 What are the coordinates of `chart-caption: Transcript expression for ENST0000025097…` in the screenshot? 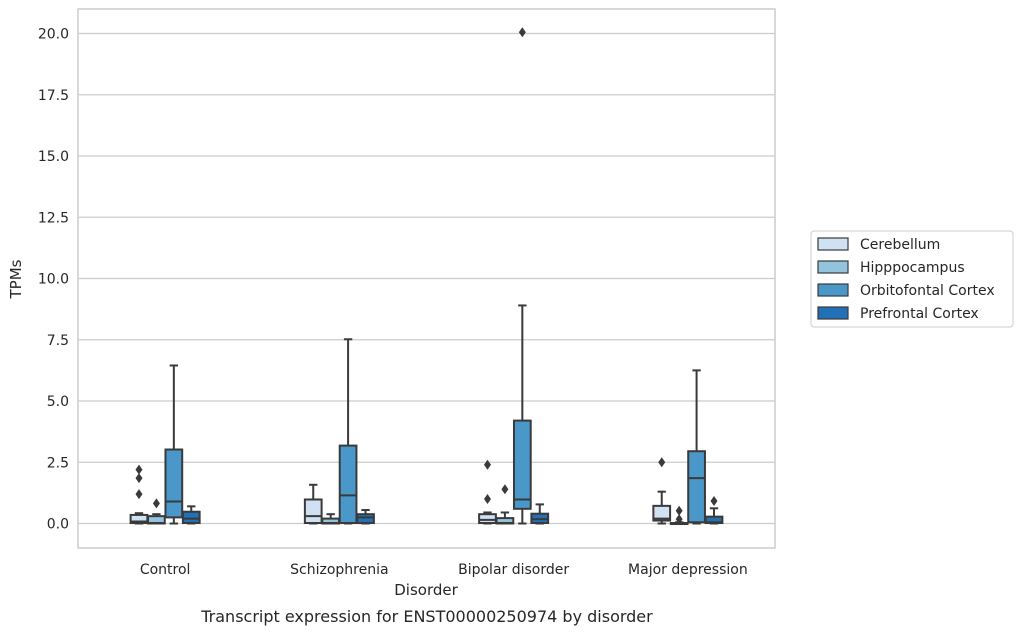 It's located at (426, 616).